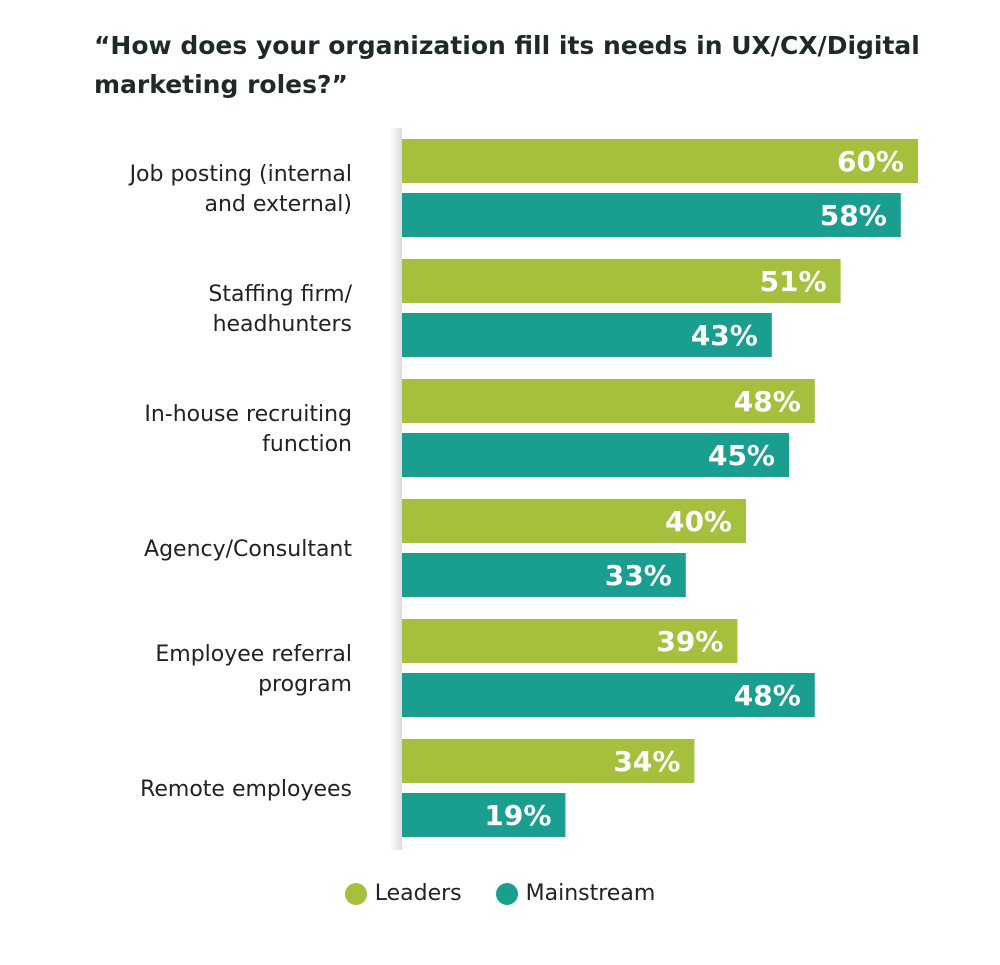 This screenshot has height=965, width=1000. I want to click on category-label-2: In-house recruiting function, so click(248, 429).